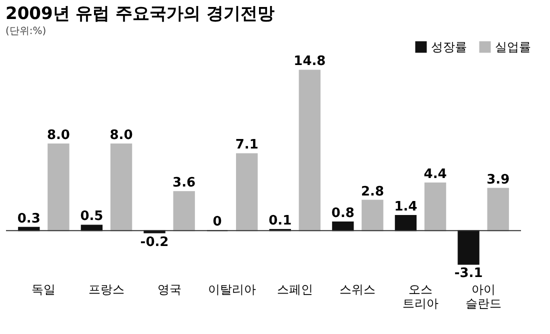  Describe the element at coordinates (106, 289) in the screenshot. I see `x-tick-label: 프랑스` at that location.